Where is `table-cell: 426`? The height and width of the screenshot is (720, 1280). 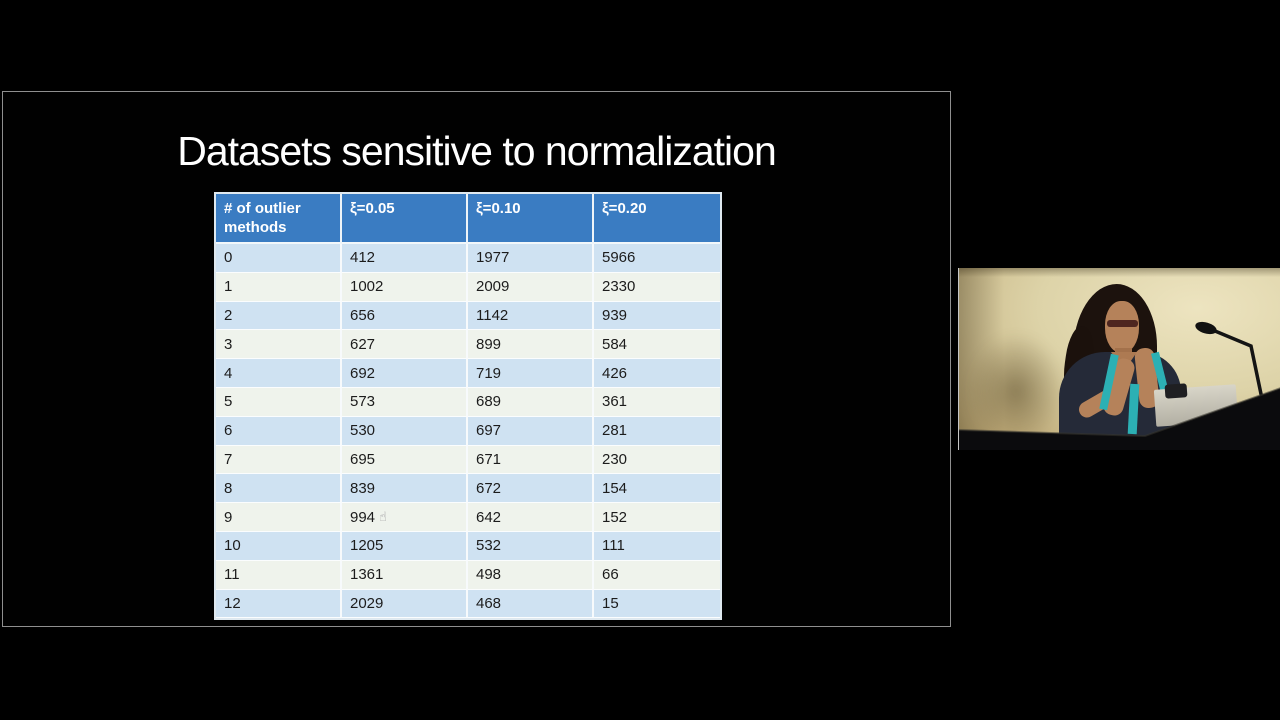 table-cell: 426 is located at coordinates (657, 373).